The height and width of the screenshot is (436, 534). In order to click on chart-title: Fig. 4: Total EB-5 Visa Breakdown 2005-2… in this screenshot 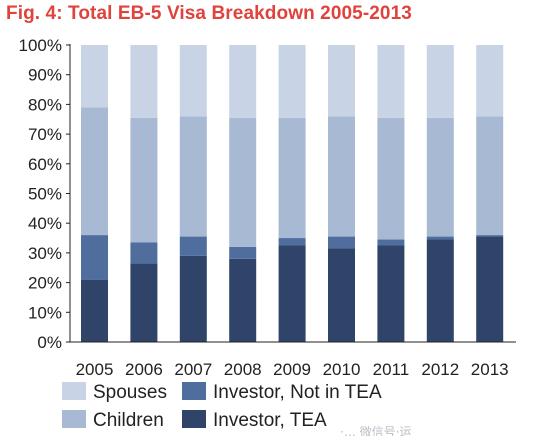, I will do `click(209, 13)`.